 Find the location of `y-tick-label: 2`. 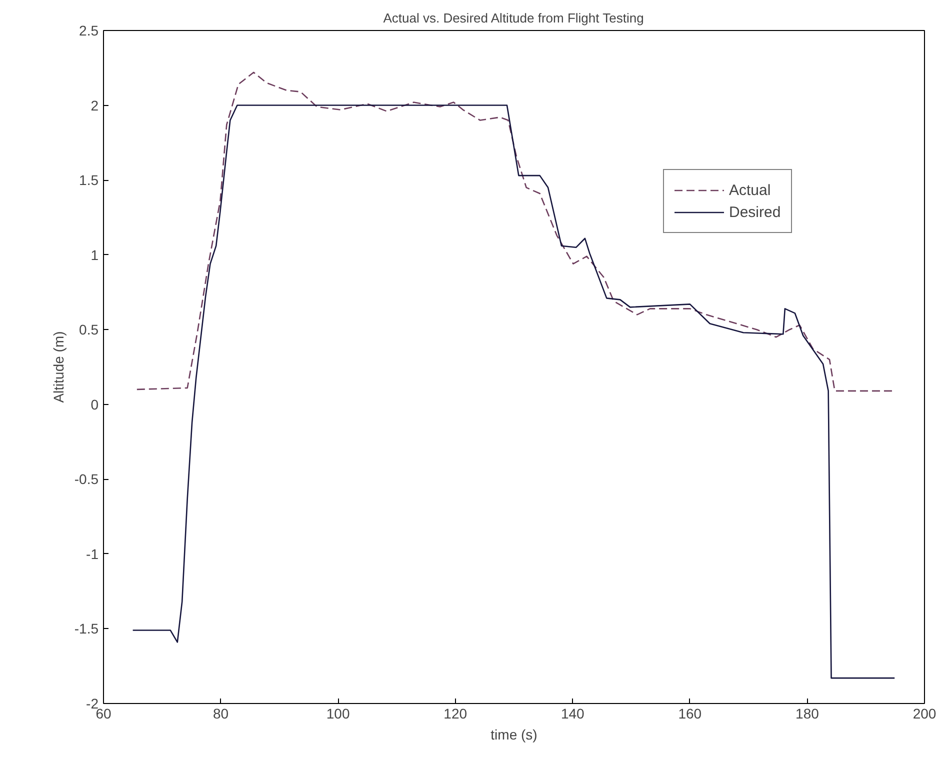

y-tick-label: 2 is located at coordinates (94, 105).